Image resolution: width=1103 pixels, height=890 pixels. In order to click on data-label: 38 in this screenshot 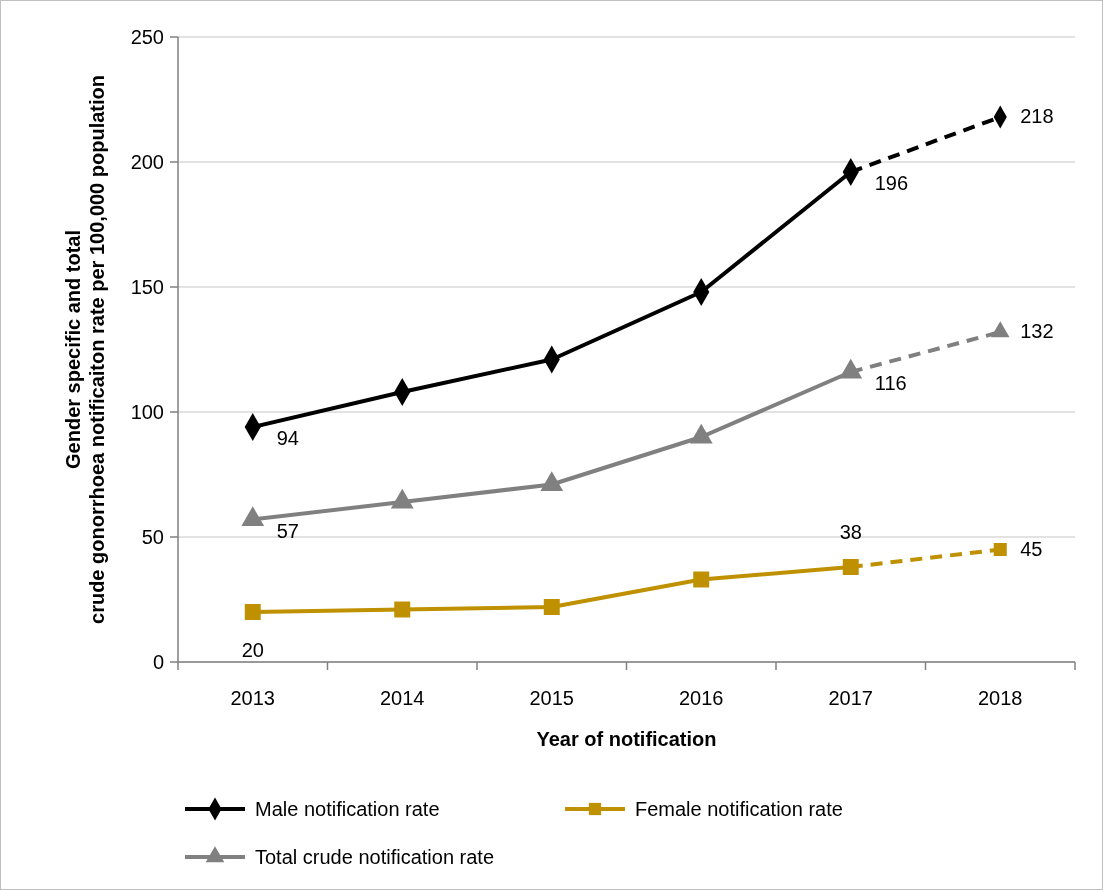, I will do `click(850, 532)`.